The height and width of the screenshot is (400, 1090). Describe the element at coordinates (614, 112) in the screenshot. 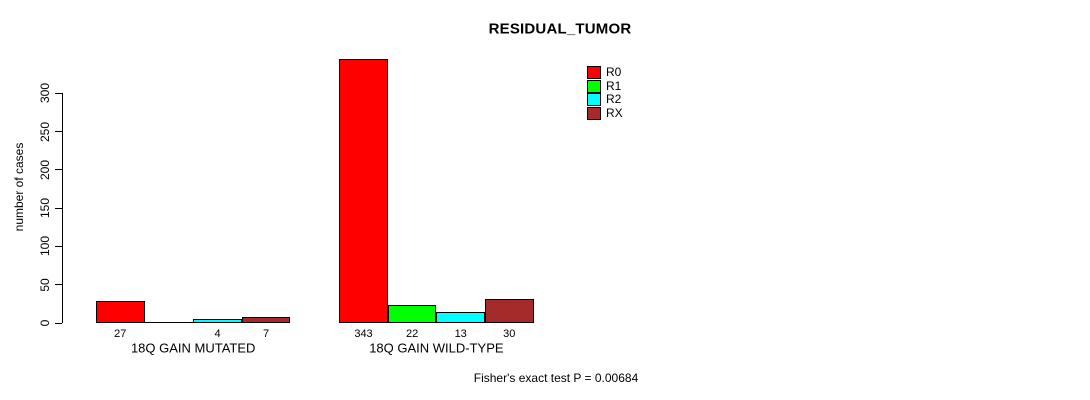

I see `legend-label: RX` at that location.